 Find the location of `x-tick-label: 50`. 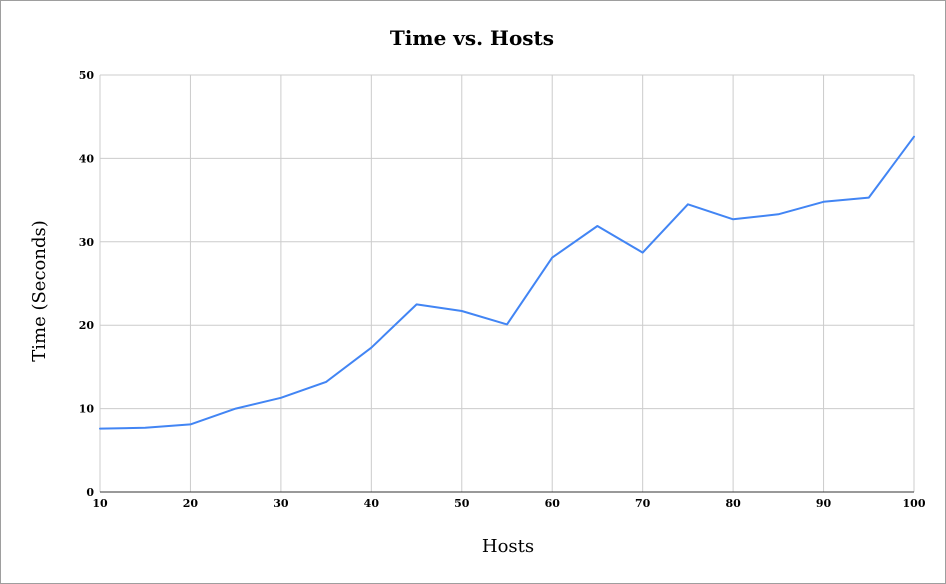

x-tick-label: 50 is located at coordinates (462, 503).